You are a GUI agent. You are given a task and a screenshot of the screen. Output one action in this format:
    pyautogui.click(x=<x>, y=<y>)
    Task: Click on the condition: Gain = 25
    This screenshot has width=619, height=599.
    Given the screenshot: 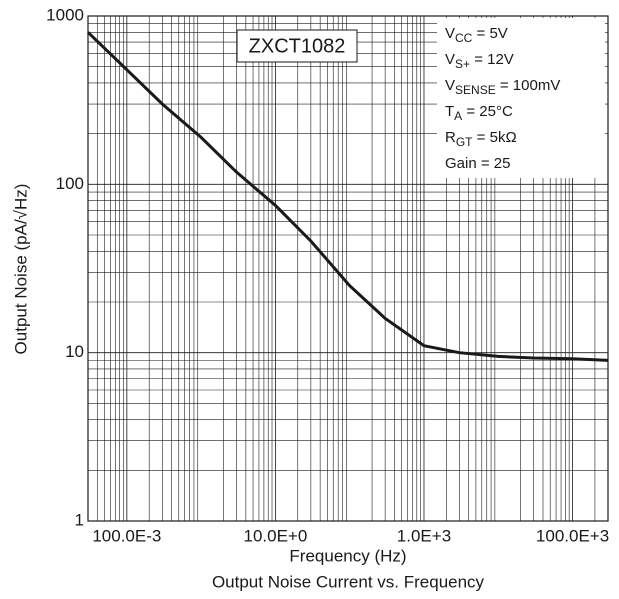 What is the action you would take?
    pyautogui.click(x=477, y=163)
    